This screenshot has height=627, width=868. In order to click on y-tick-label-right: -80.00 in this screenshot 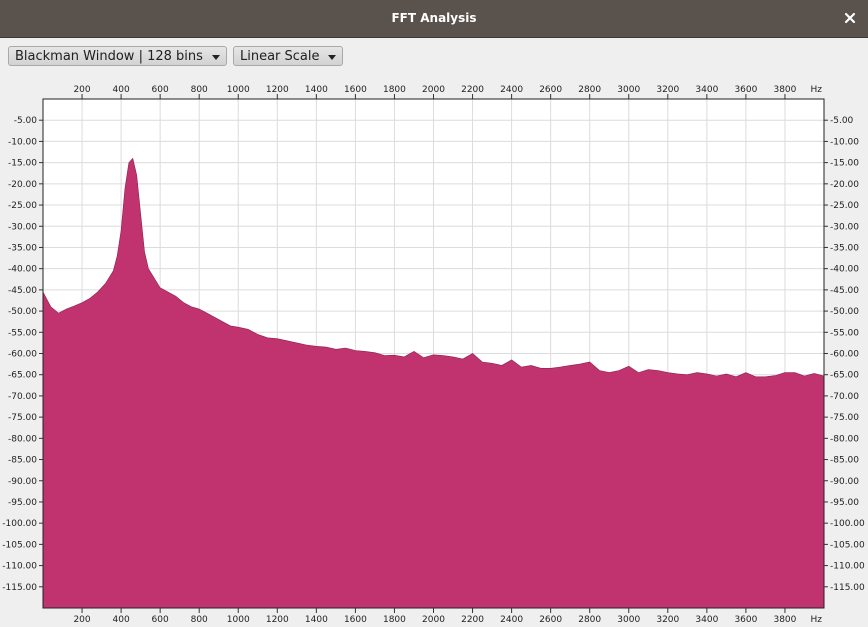, I will do `click(844, 439)`.